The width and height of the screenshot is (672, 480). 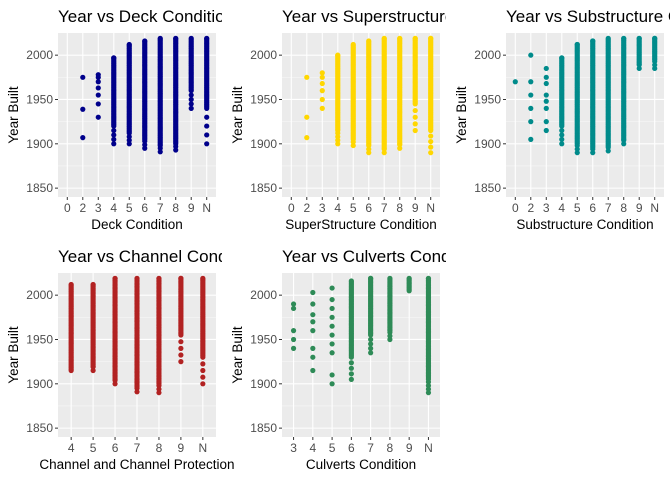 I want to click on x-axis-title: Deck Condition, so click(x=137, y=224).